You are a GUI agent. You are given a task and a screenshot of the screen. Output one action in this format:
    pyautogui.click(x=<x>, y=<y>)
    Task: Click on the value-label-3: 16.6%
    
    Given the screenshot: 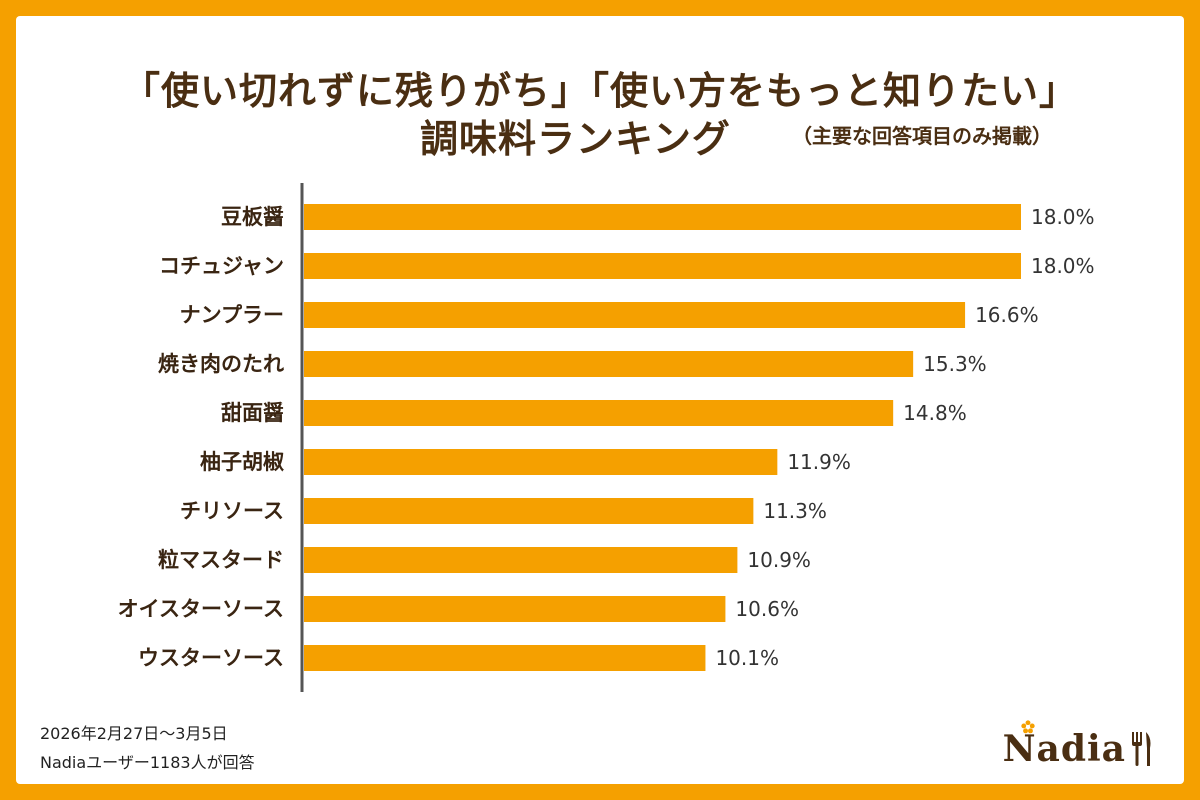 What is the action you would take?
    pyautogui.click(x=1007, y=315)
    